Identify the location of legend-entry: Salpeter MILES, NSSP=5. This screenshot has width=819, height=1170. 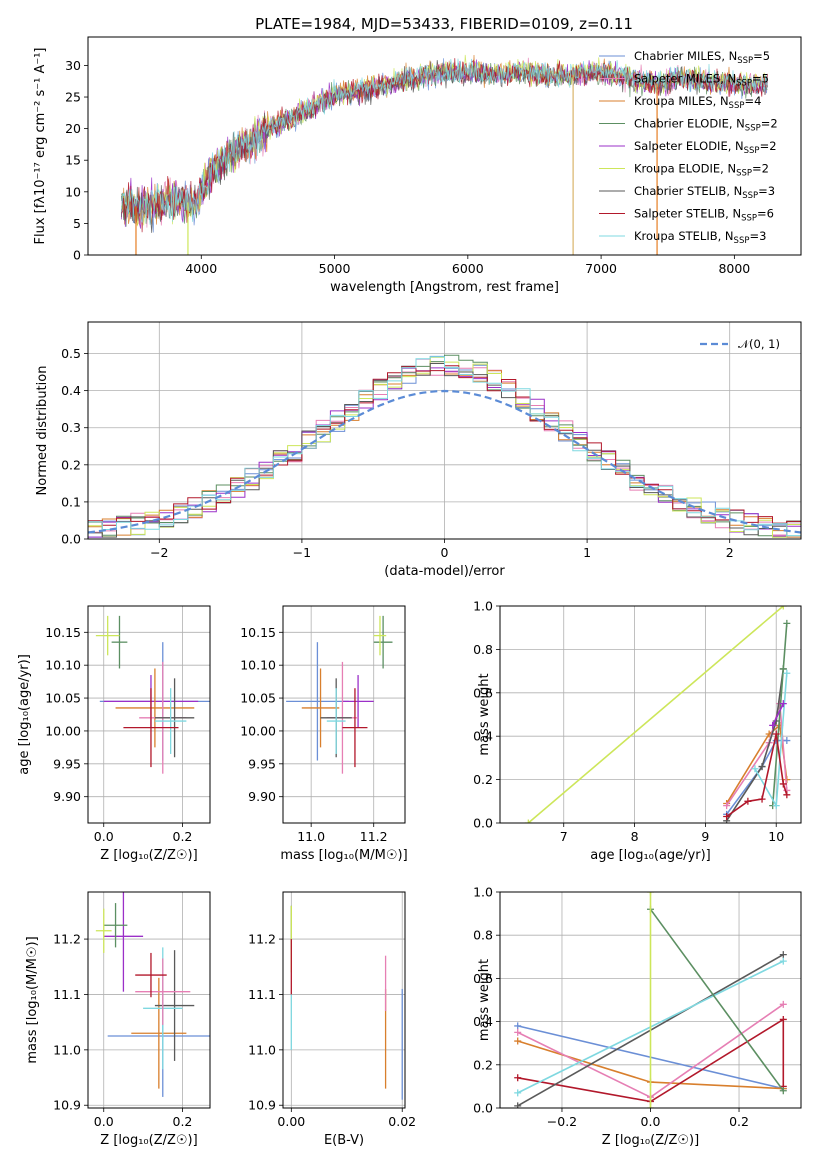
(701, 80).